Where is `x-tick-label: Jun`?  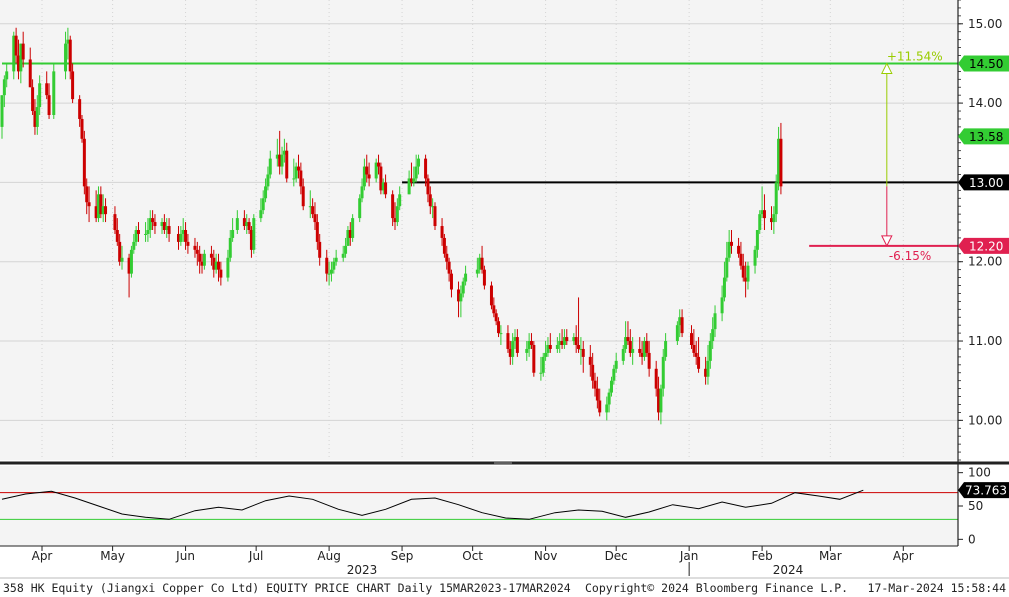
x-tick-label: Jun is located at coordinates (185, 556).